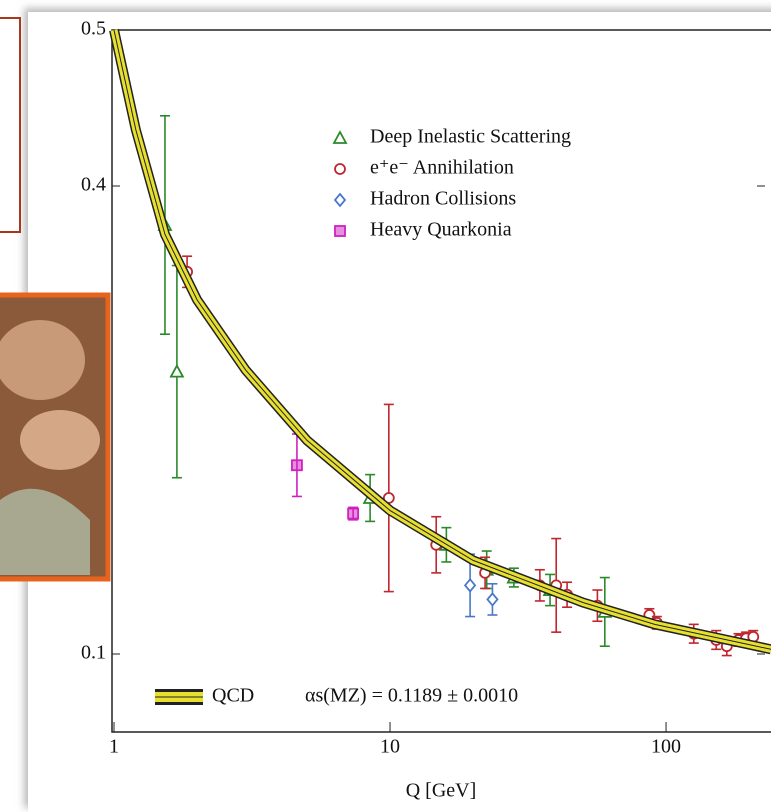 Image resolution: width=771 pixels, height=812 pixels. Describe the element at coordinates (45, 531) in the screenshot. I see `painting-ground` at that location.